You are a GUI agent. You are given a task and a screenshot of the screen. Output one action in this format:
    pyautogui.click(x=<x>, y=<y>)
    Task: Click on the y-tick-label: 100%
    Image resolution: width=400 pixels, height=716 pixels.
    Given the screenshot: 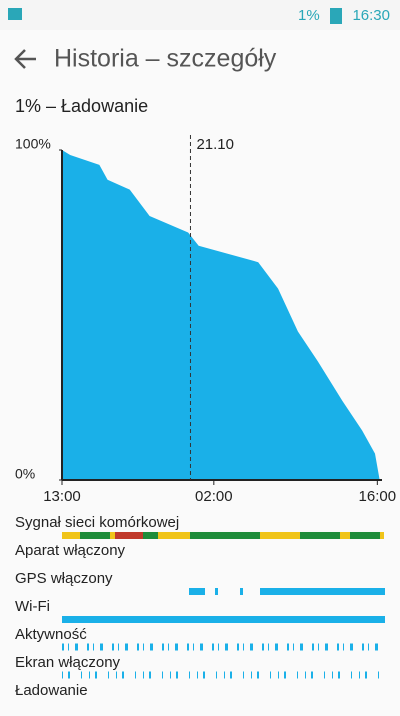 What is the action you would take?
    pyautogui.click(x=33, y=144)
    